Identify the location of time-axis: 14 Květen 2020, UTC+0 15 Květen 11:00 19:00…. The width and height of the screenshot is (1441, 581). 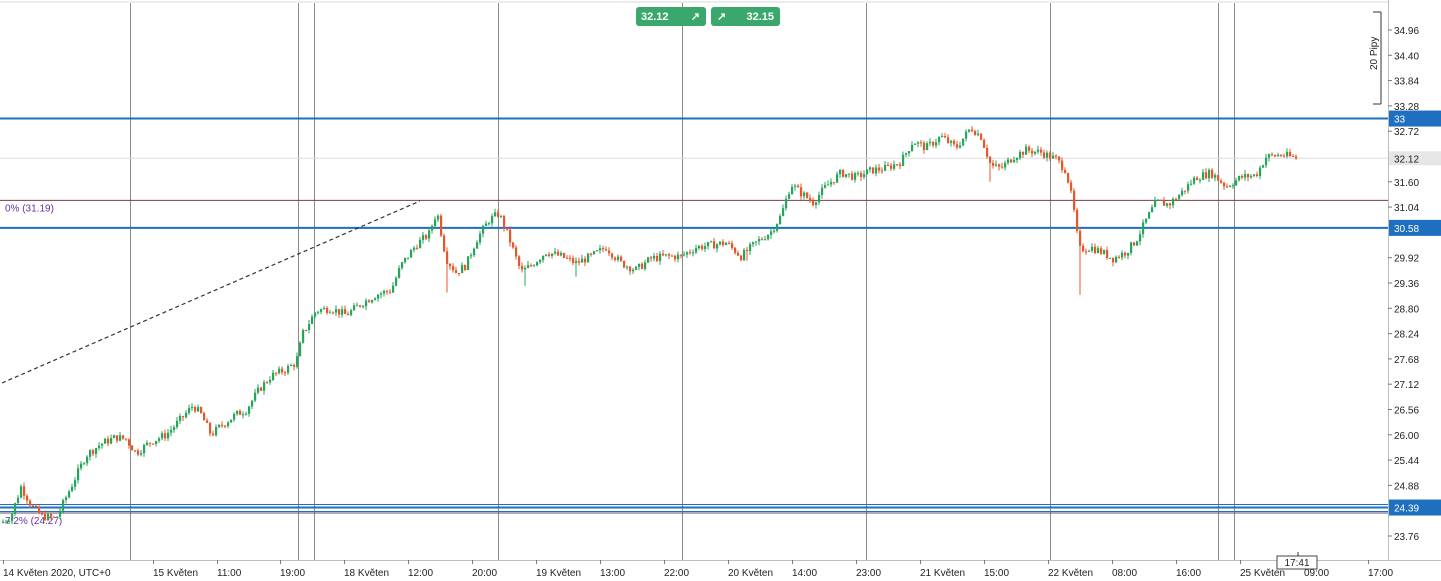
(698, 569).